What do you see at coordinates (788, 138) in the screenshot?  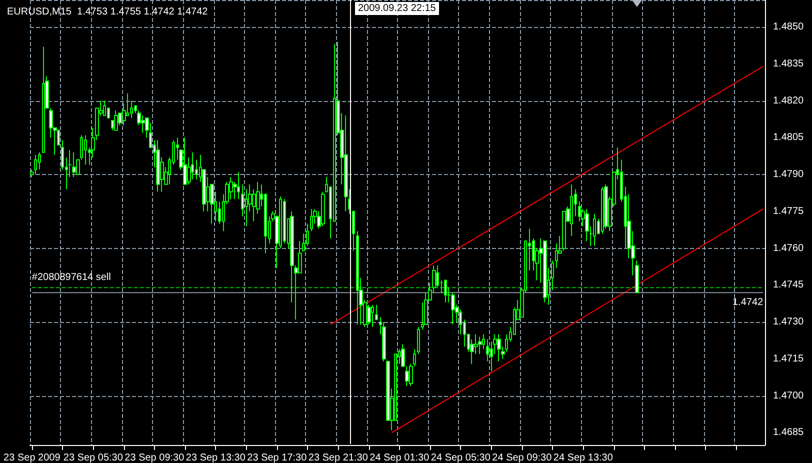 I see `y-tick-label: 1.4805` at bounding box center [788, 138].